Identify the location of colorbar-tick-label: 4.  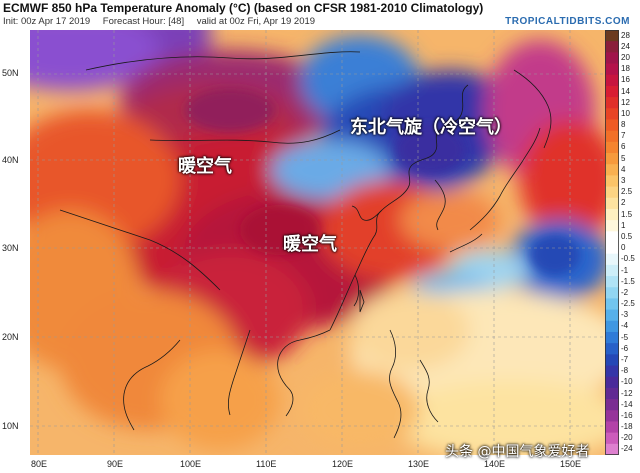
(623, 169).